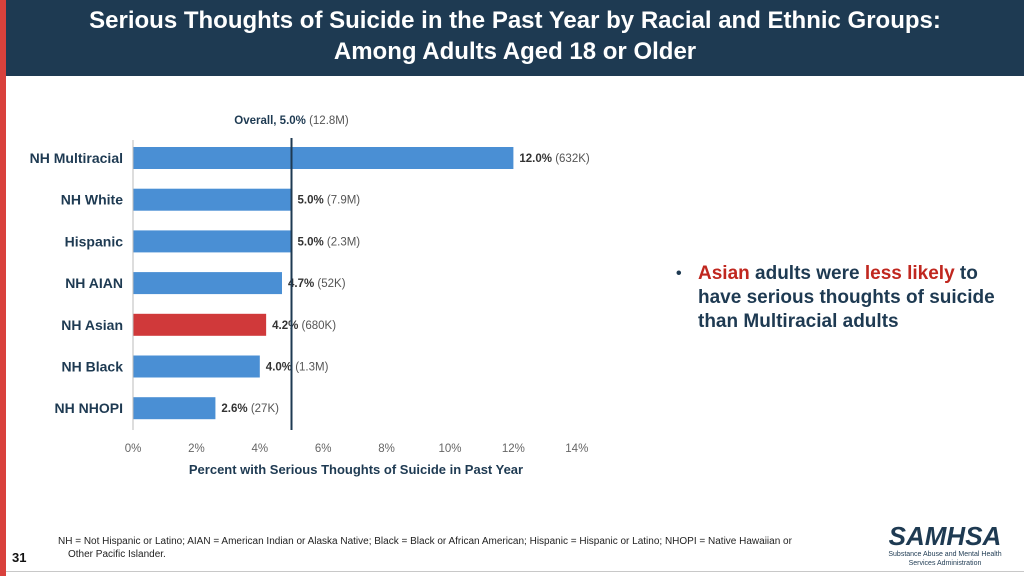  What do you see at coordinates (76, 158) in the screenshot?
I see `category-label-0: NH Multiracial` at bounding box center [76, 158].